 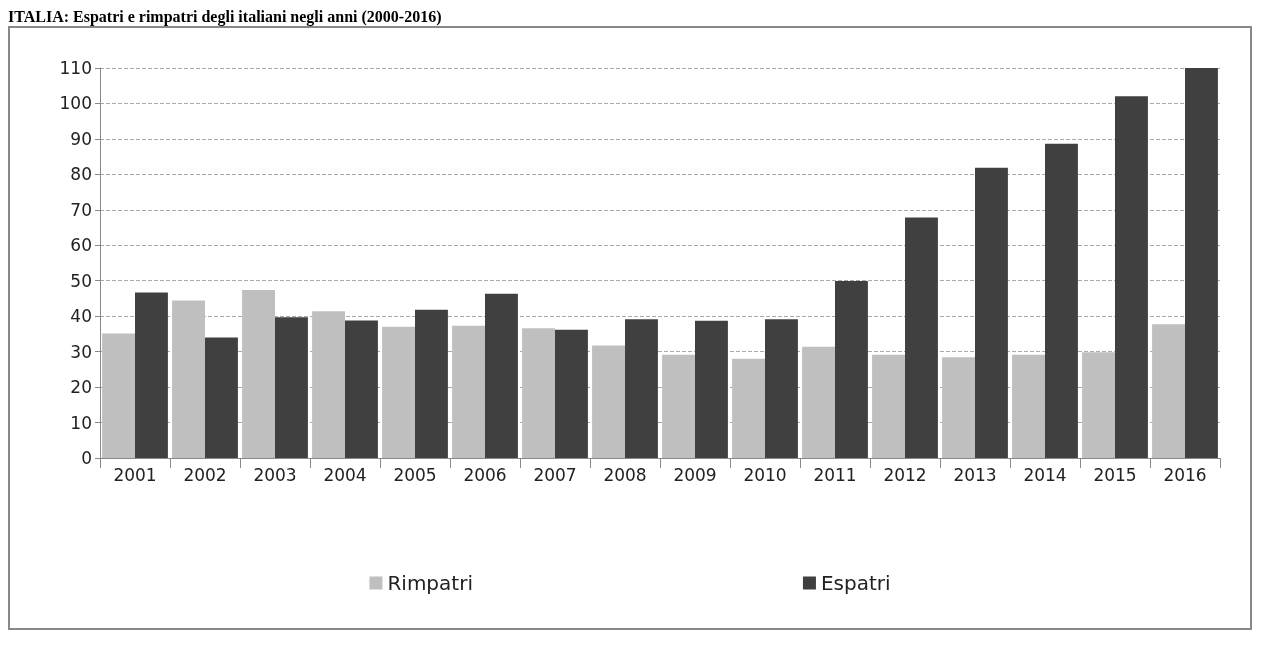 I want to click on x-tick-label: 2010, so click(x=765, y=474).